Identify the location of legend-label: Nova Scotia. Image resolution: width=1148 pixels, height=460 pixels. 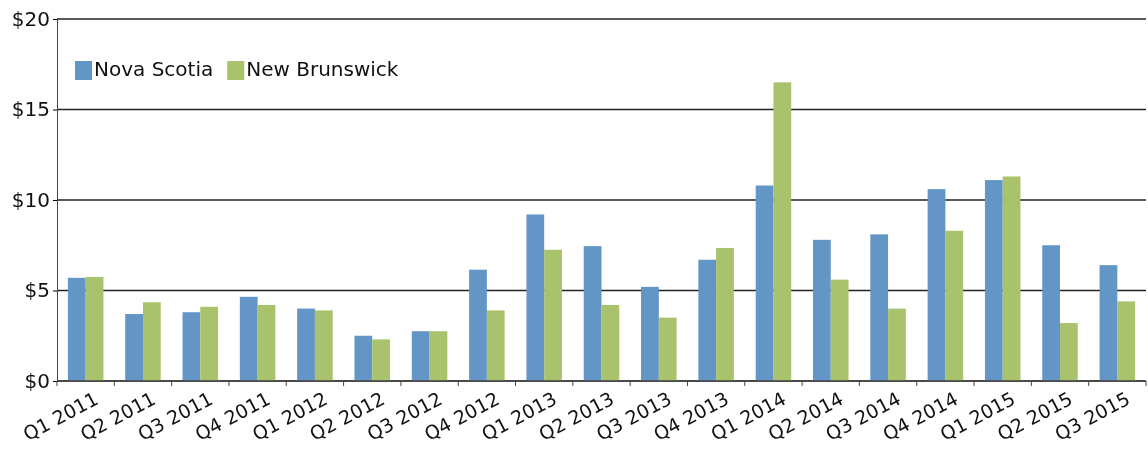
(154, 69).